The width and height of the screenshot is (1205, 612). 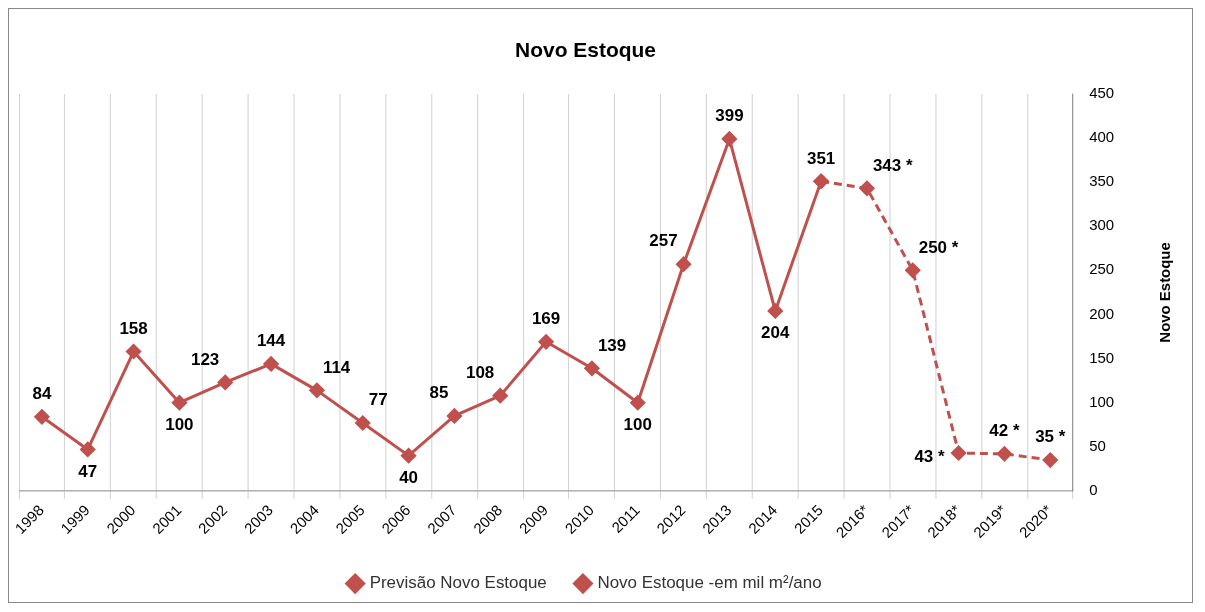 What do you see at coordinates (1093, 490) in the screenshot?
I see `y-tick-label: 0` at bounding box center [1093, 490].